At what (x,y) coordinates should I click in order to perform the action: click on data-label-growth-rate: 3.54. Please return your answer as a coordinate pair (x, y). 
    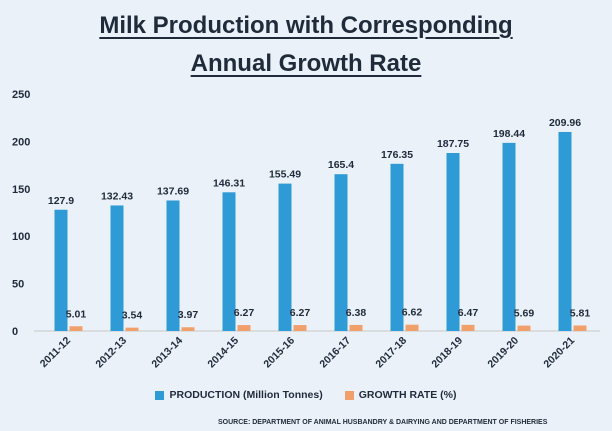
    Looking at the image, I should click on (132, 316).